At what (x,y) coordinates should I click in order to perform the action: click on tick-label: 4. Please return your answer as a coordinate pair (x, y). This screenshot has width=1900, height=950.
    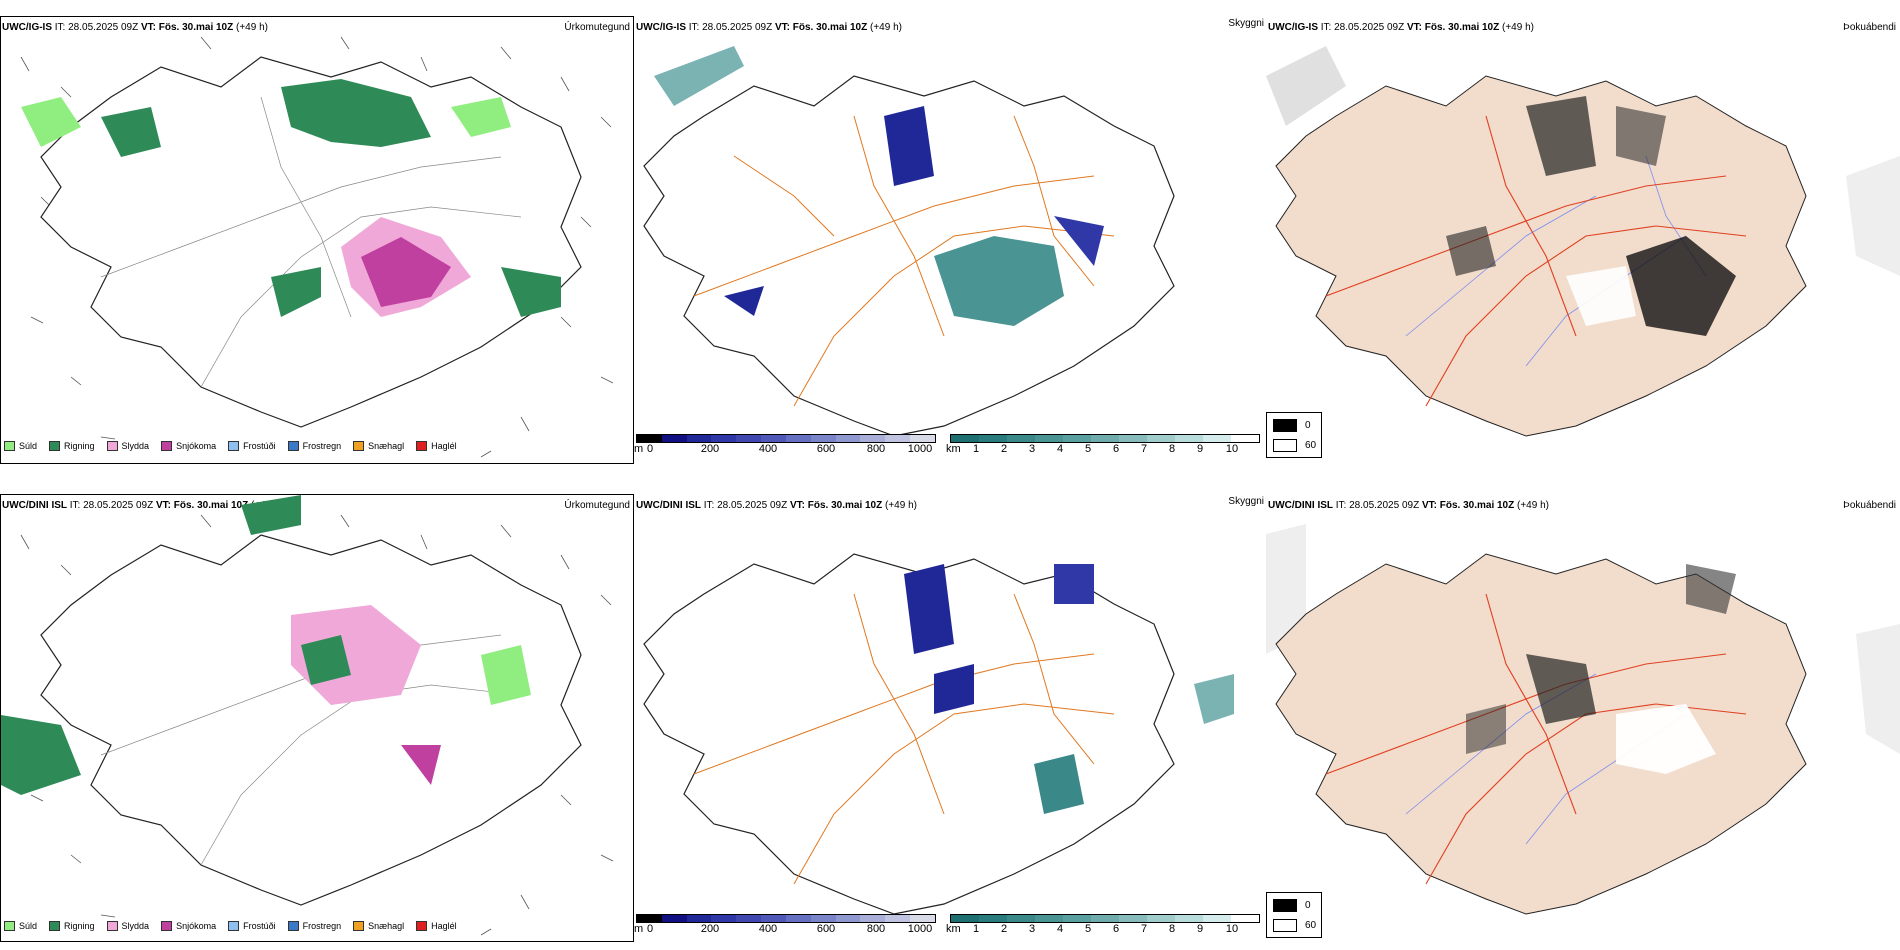
    Looking at the image, I should click on (1060, 929).